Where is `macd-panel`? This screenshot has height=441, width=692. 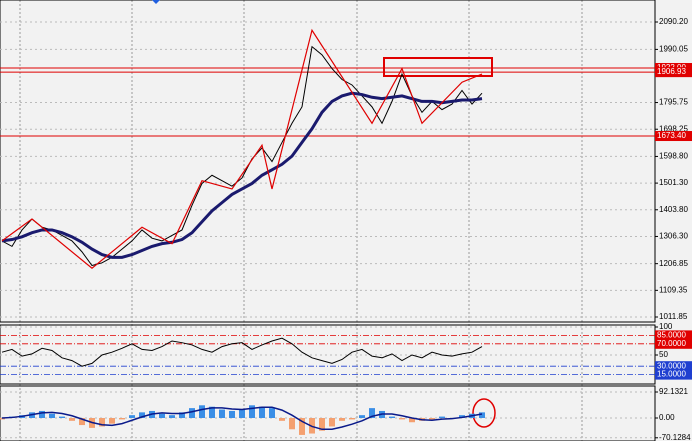
macd-panel is located at coordinates (328, 413).